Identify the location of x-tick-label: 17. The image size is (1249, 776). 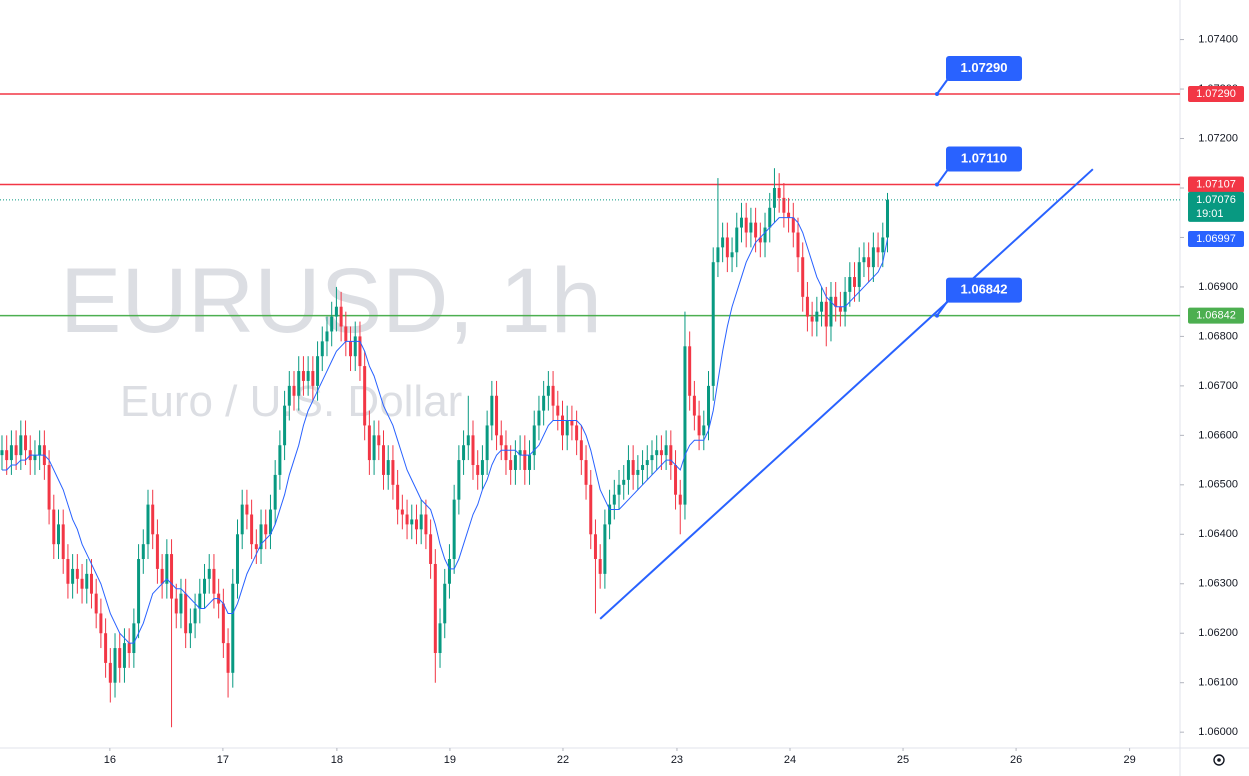
(223, 760).